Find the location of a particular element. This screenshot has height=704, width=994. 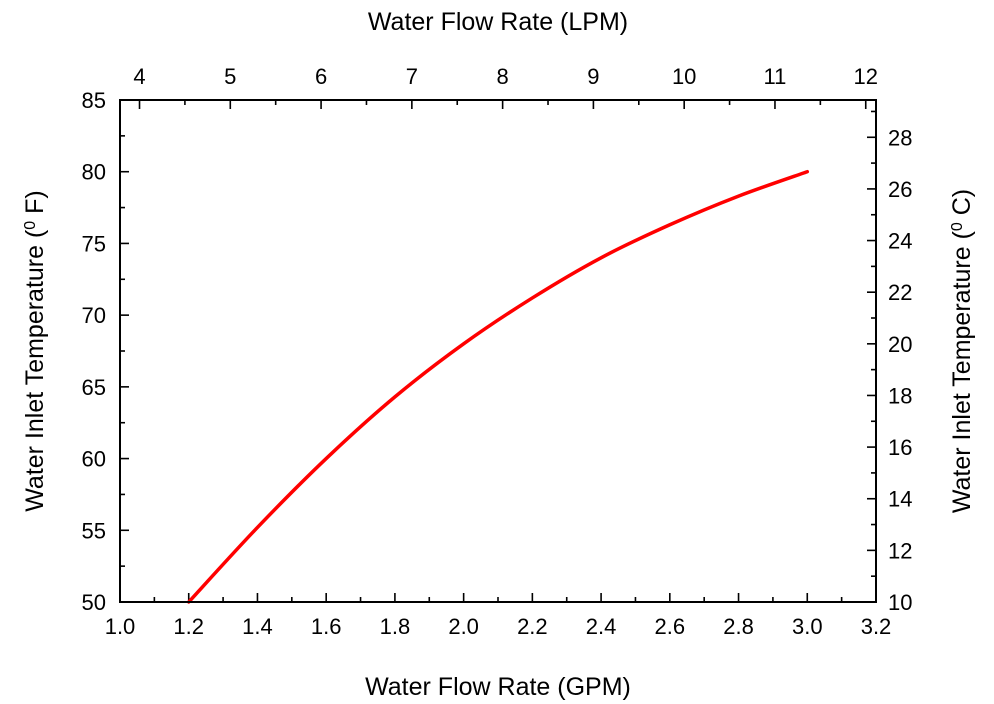

x-tick-label: 2.2 is located at coordinates (532, 626).